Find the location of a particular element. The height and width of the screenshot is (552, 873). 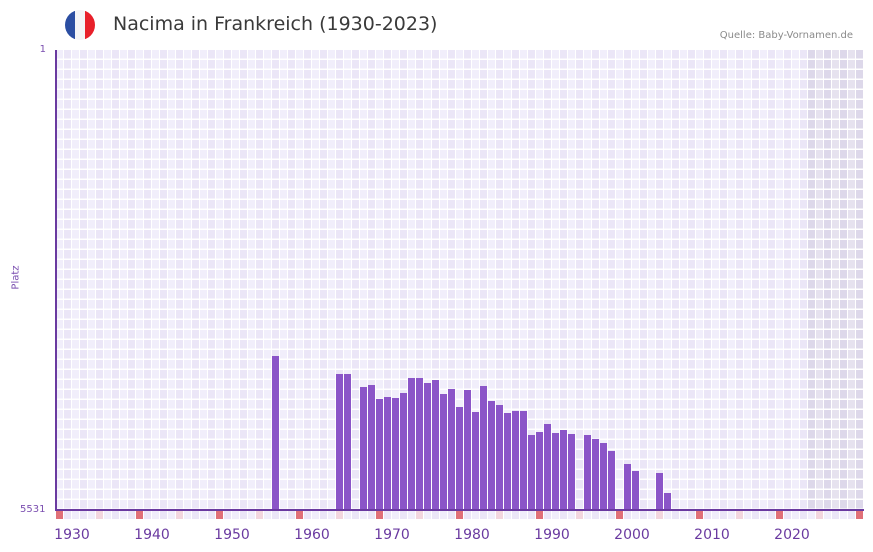

bar-1982 is located at coordinates (475, 461).